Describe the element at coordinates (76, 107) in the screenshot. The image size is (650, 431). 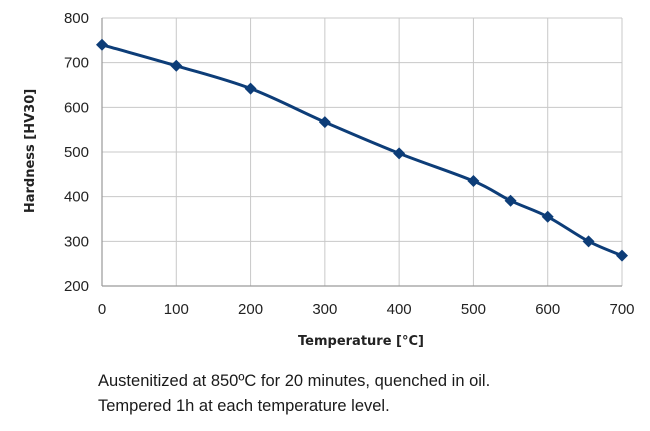
I see `y-tick-label-600: 600` at that location.